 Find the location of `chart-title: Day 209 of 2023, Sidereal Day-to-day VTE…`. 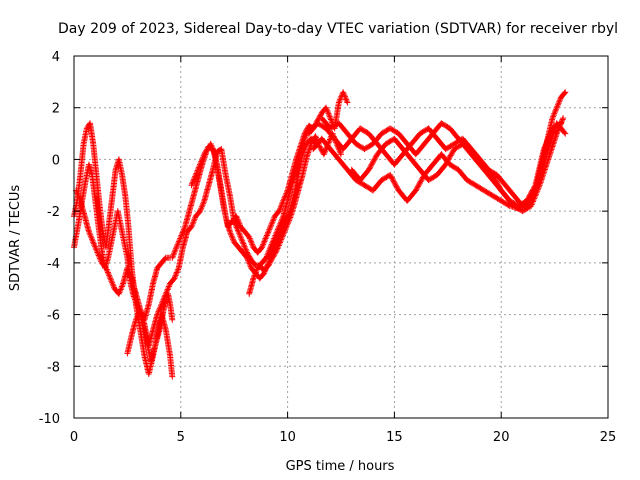

chart-title: Day 209 of 2023, Sidereal Day-to-day VTE… is located at coordinates (338, 29).